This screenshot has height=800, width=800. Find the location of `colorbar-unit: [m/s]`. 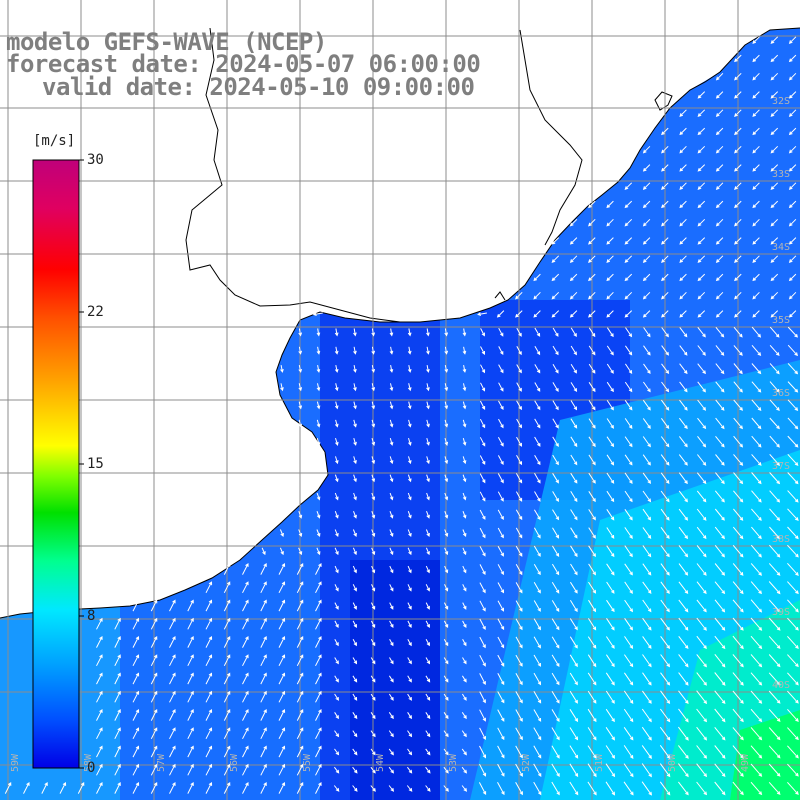

colorbar-unit: [m/s] is located at coordinates (54, 141).